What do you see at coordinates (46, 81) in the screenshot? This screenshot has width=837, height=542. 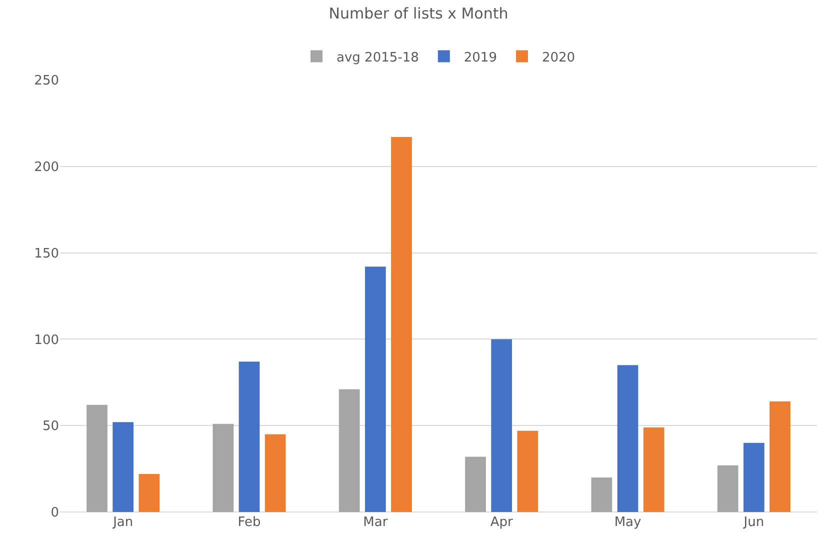 I see `y-tick-label: 250` at bounding box center [46, 81].